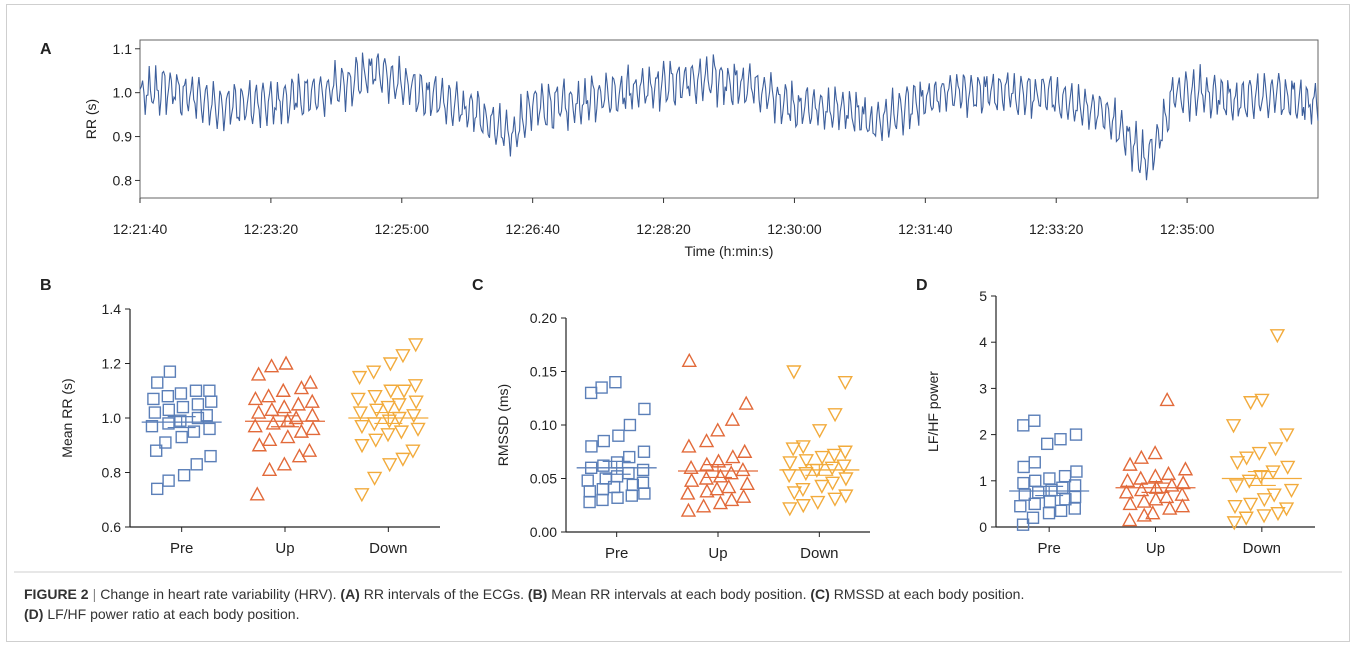  Describe the element at coordinates (1262, 548) in the screenshot. I see `panel-d-category-label-down: Down` at that location.